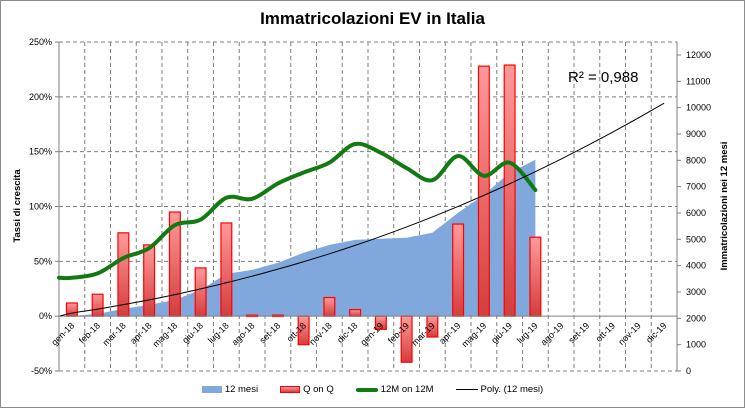 This screenshot has width=745, height=408. Describe the element at coordinates (688, 371) in the screenshot. I see `right-tick-label: 0` at that location.